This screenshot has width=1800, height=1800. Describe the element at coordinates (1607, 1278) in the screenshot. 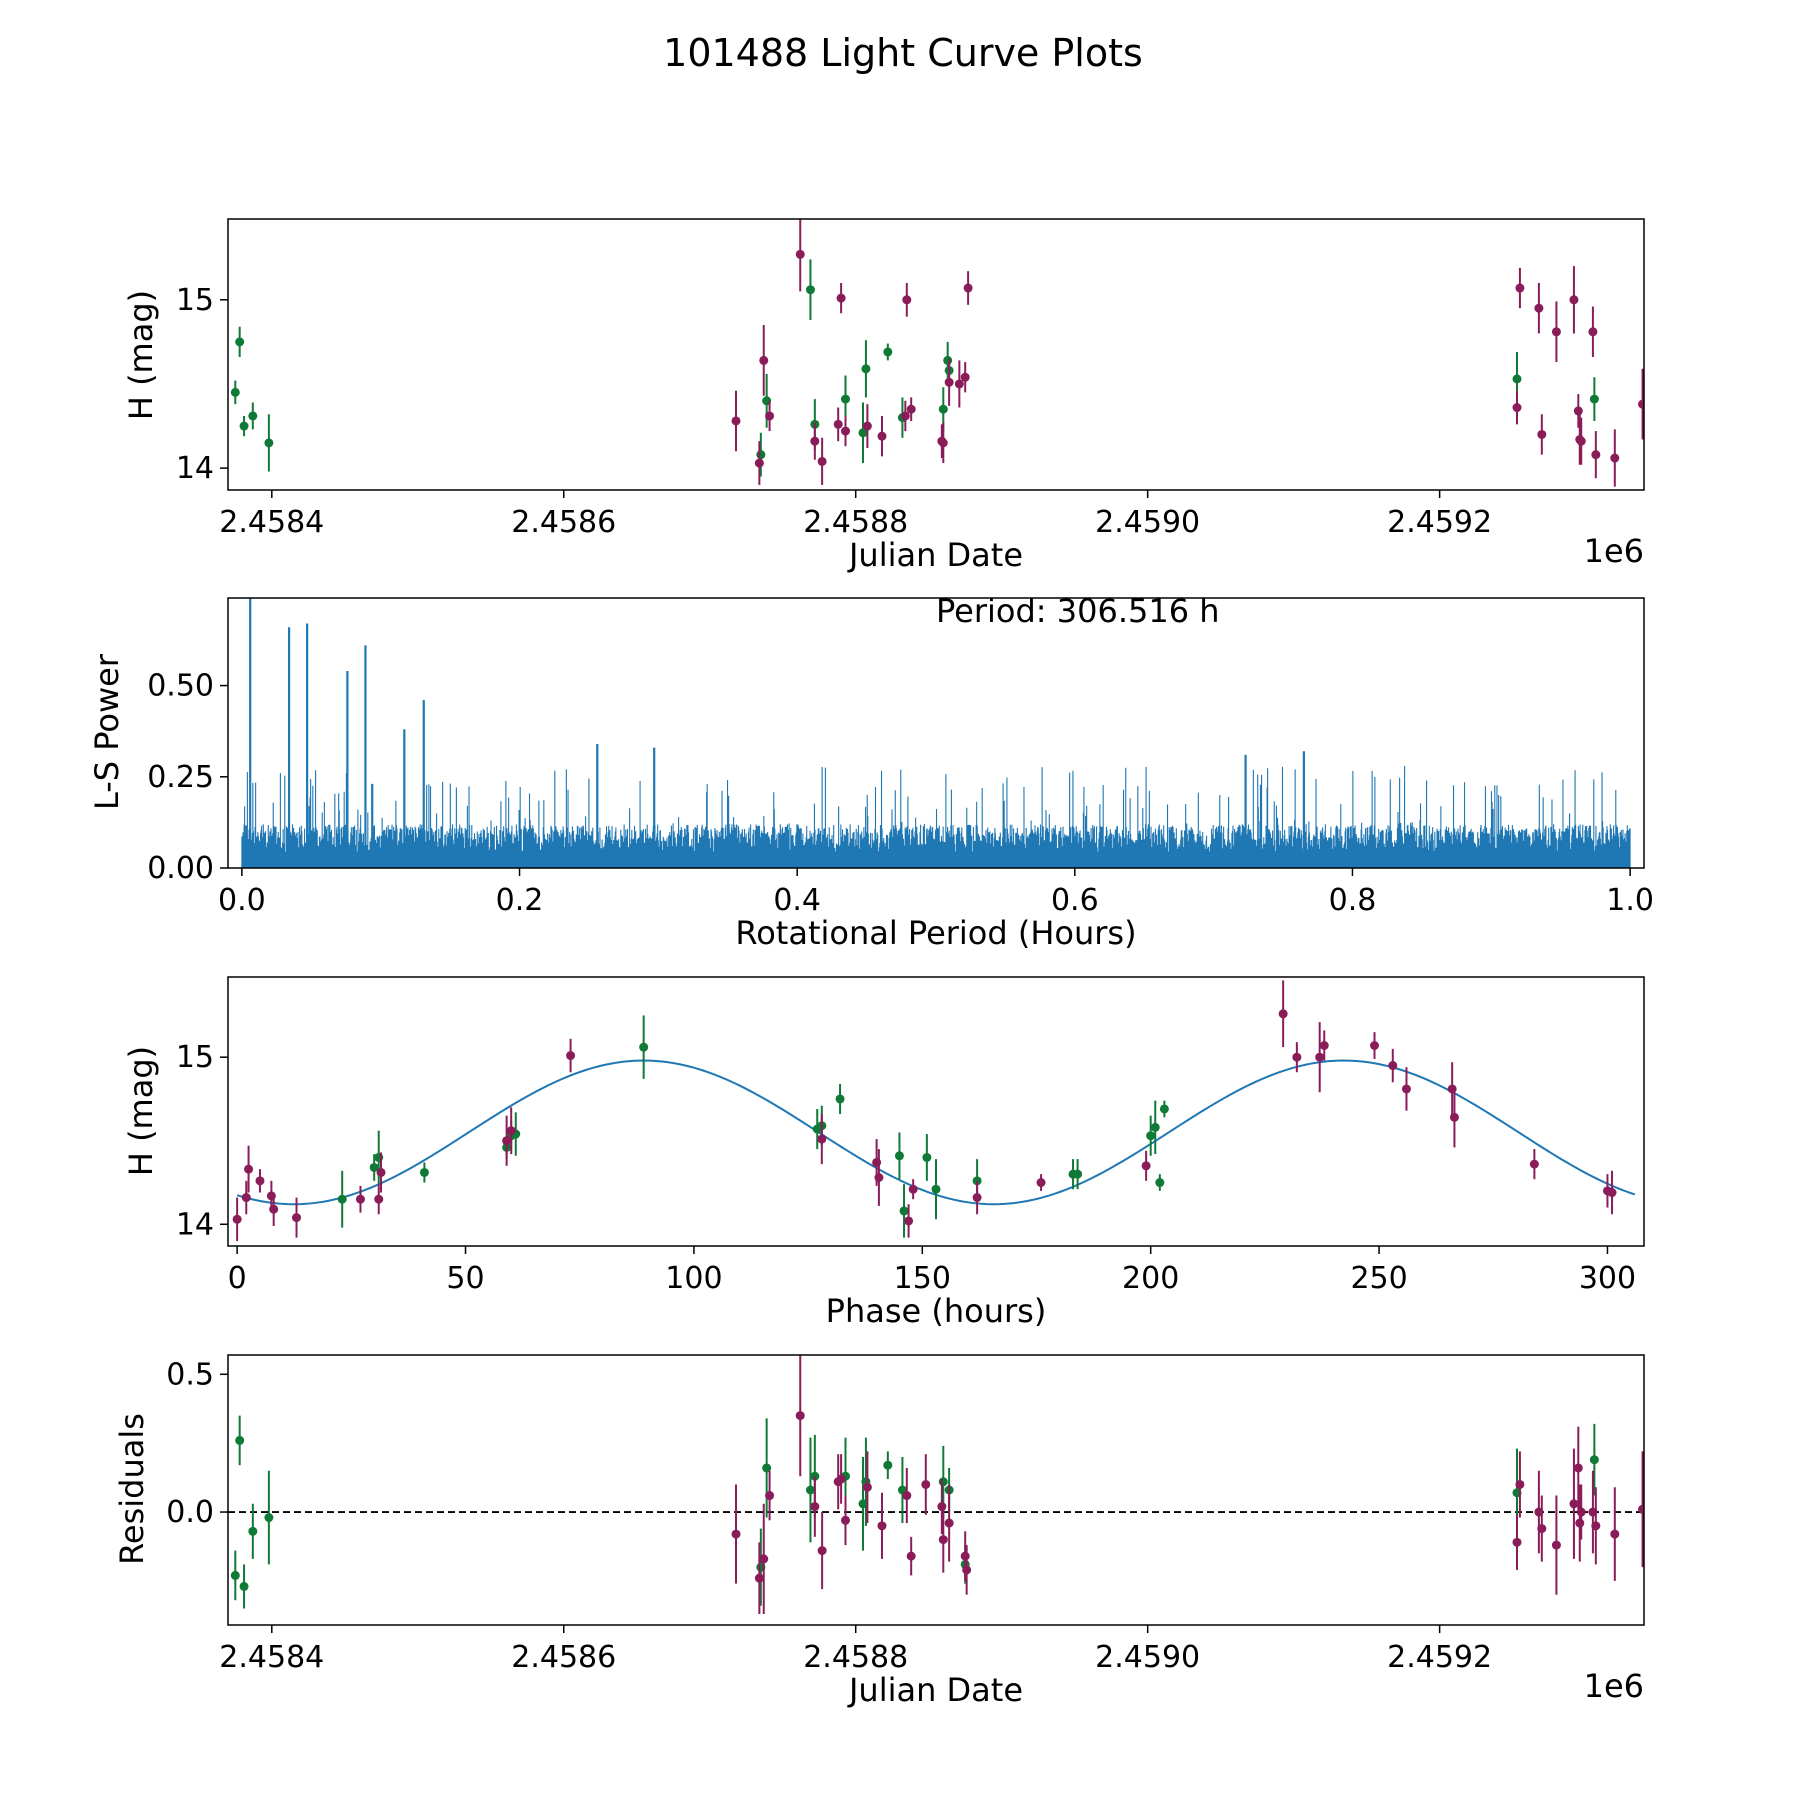

I see `x-tick-label: 300` at that location.